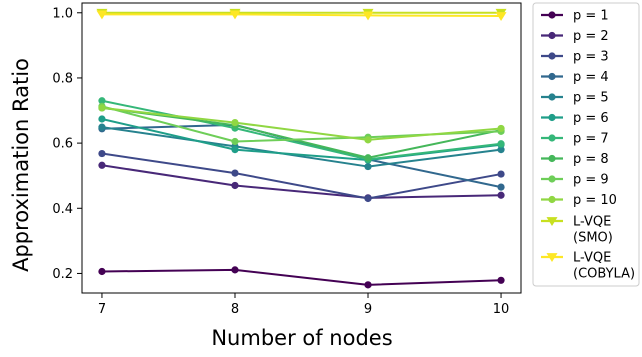  What do you see at coordinates (591, 180) in the screenshot?
I see `legend-label: p = 9` at bounding box center [591, 180].